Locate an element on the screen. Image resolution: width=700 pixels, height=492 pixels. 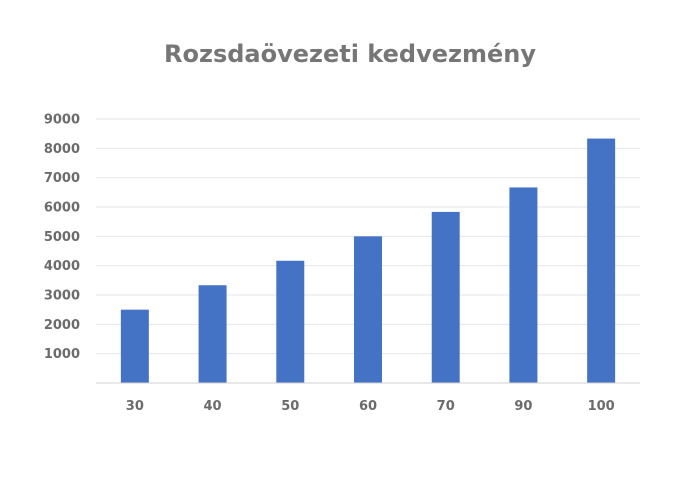
y-tick-label: 6000 is located at coordinates (62, 208).